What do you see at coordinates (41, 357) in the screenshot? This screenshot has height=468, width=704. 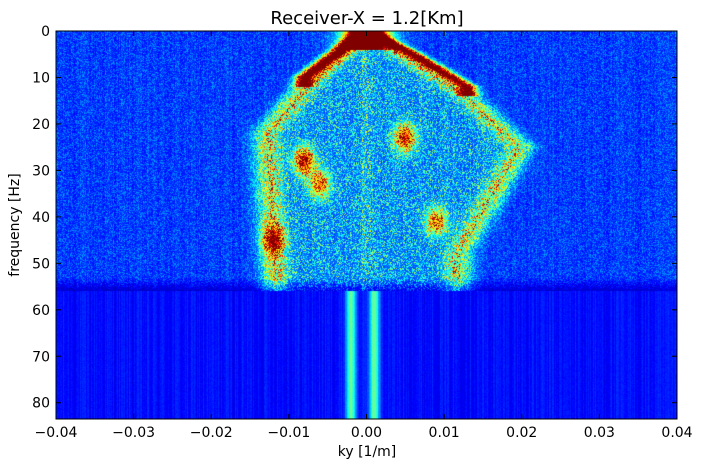 I see `y-tick-label: 70` at bounding box center [41, 357].